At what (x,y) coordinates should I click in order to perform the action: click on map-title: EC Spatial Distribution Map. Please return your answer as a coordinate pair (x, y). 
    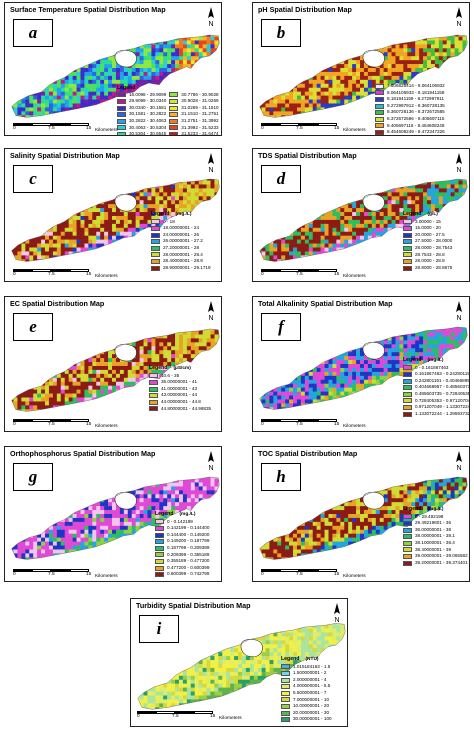
    Looking at the image, I should click on (57, 303).